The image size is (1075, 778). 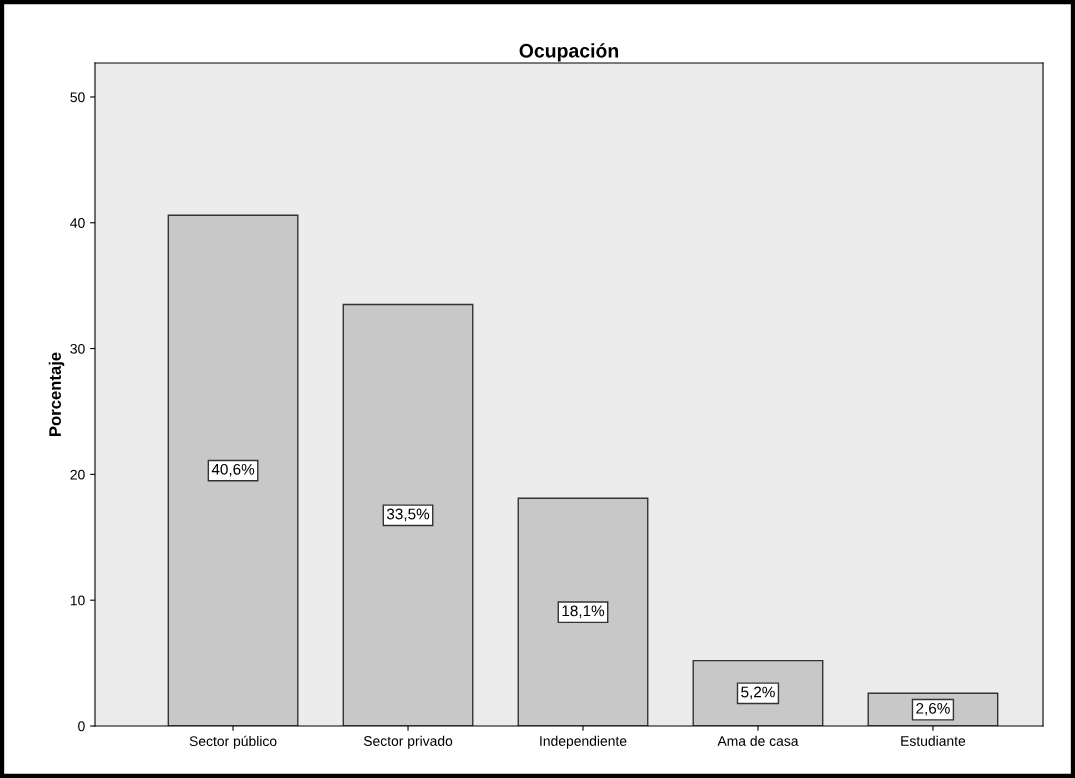 What do you see at coordinates (81, 726) in the screenshot?
I see `y-tick-label: 0` at bounding box center [81, 726].